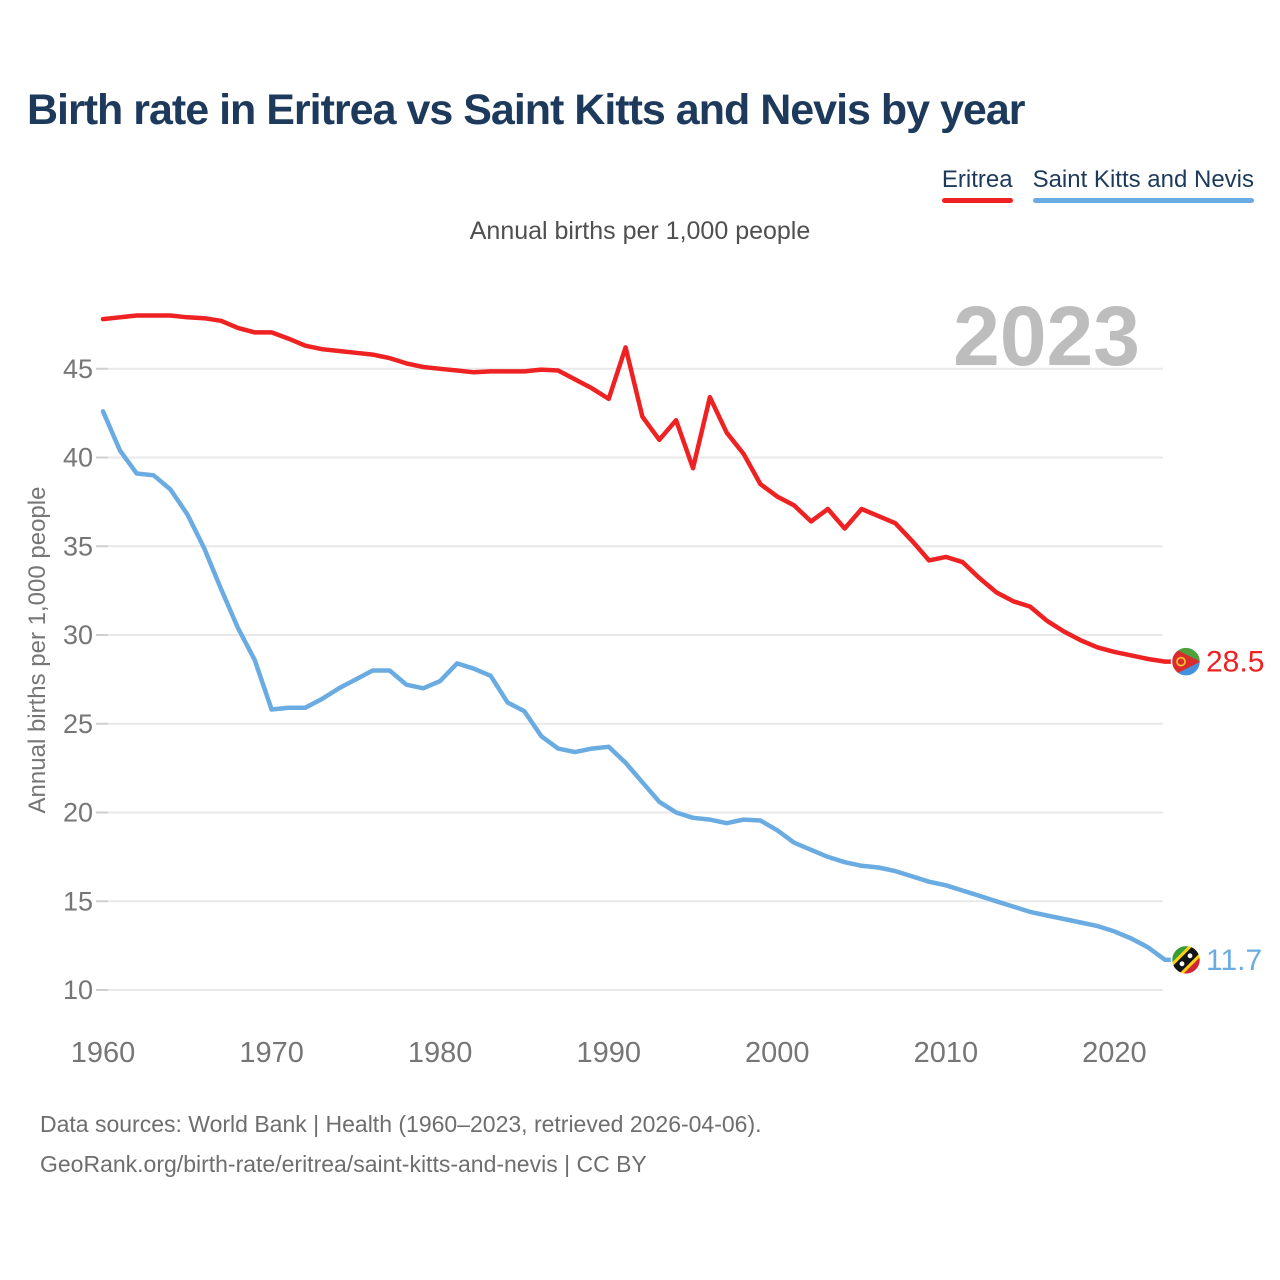 The width and height of the screenshot is (1280, 1280). I want to click on legend-item-saint-kitts: Saint Kitts and Nevis, so click(1143, 184).